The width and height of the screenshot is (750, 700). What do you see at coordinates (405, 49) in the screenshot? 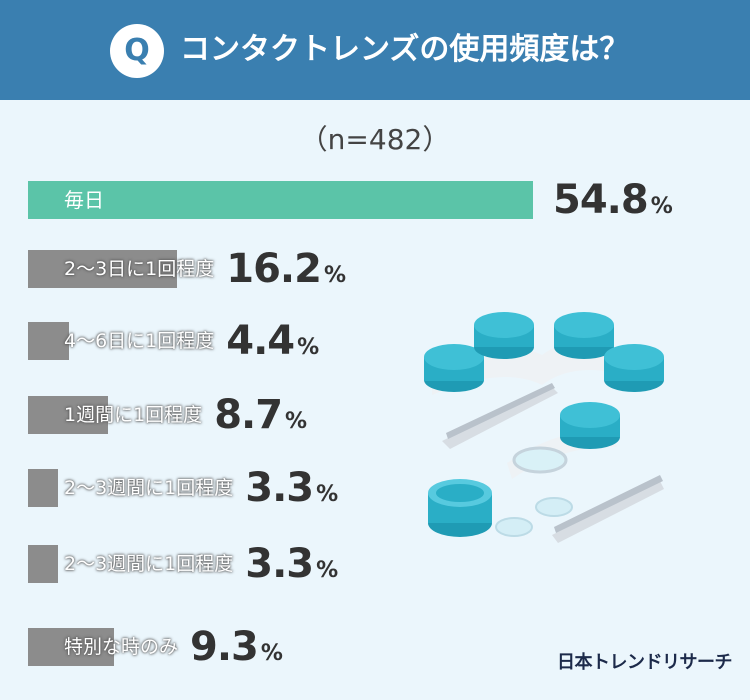
I see `question-title: コンタクトレンズの使用頻度は？` at bounding box center [405, 49].